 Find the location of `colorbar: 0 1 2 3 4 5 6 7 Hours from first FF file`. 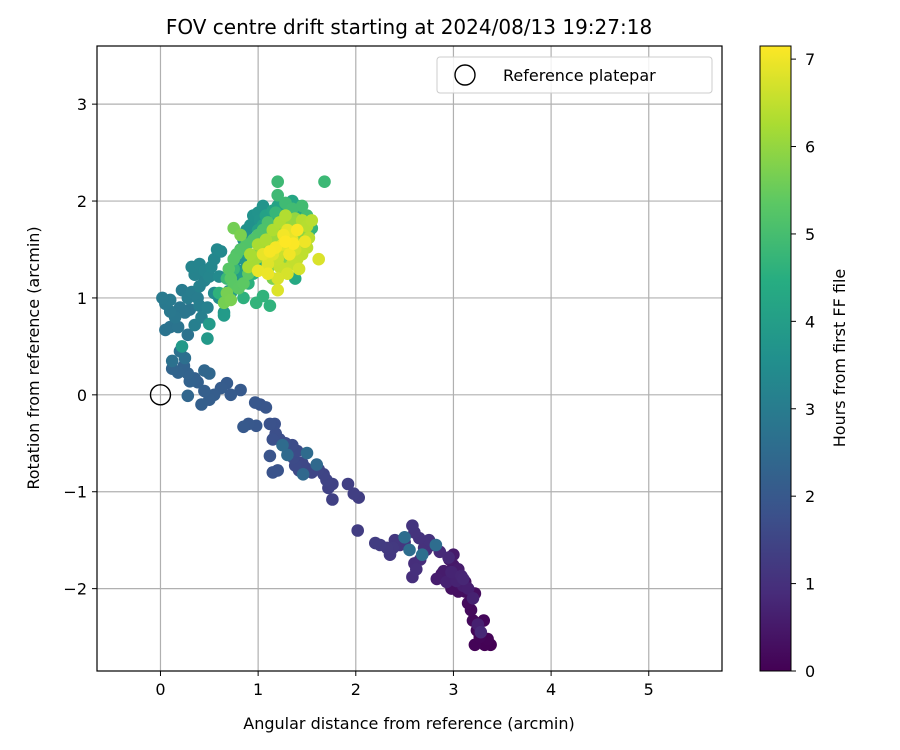

colorbar: 0 1 2 3 4 5 6 7 Hours from first FF file is located at coordinates (804, 363).